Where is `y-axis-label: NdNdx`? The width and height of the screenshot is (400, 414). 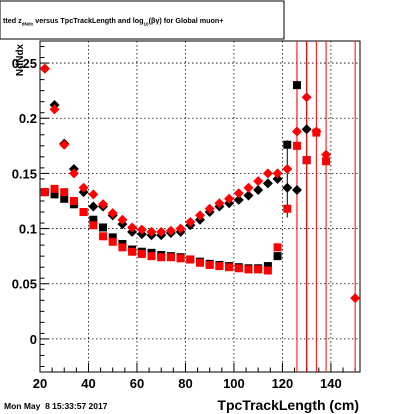 y-axis-label: NdNdx is located at coordinates (20, 59).